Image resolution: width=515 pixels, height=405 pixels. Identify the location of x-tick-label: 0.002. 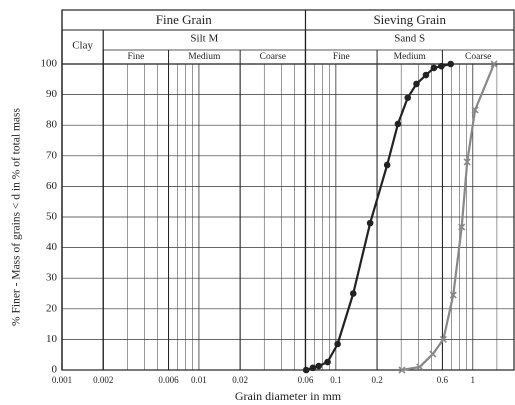
(103, 380).